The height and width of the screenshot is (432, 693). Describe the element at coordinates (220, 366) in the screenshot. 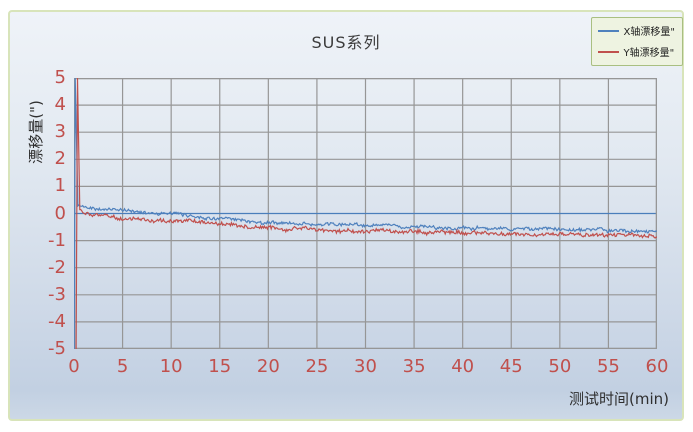

I see `x-tick-label: 15` at that location.